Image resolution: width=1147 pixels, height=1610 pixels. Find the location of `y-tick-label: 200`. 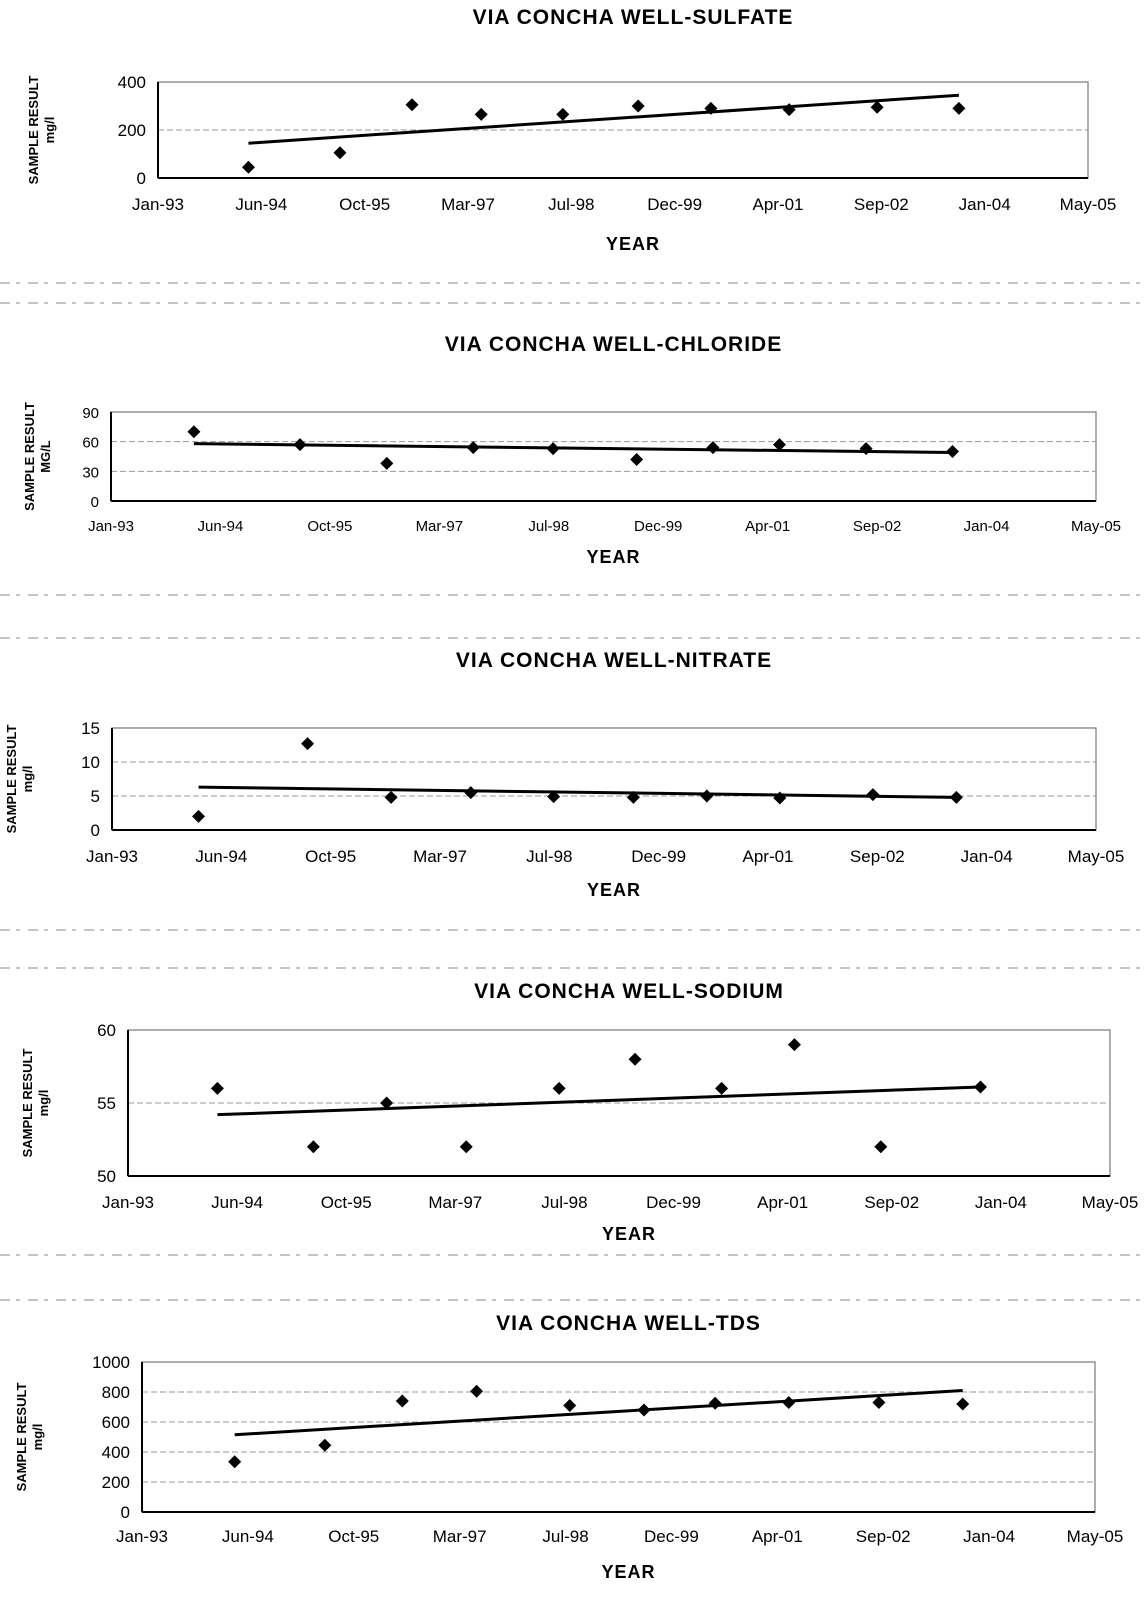

y-tick-label: 200 is located at coordinates (116, 1482).